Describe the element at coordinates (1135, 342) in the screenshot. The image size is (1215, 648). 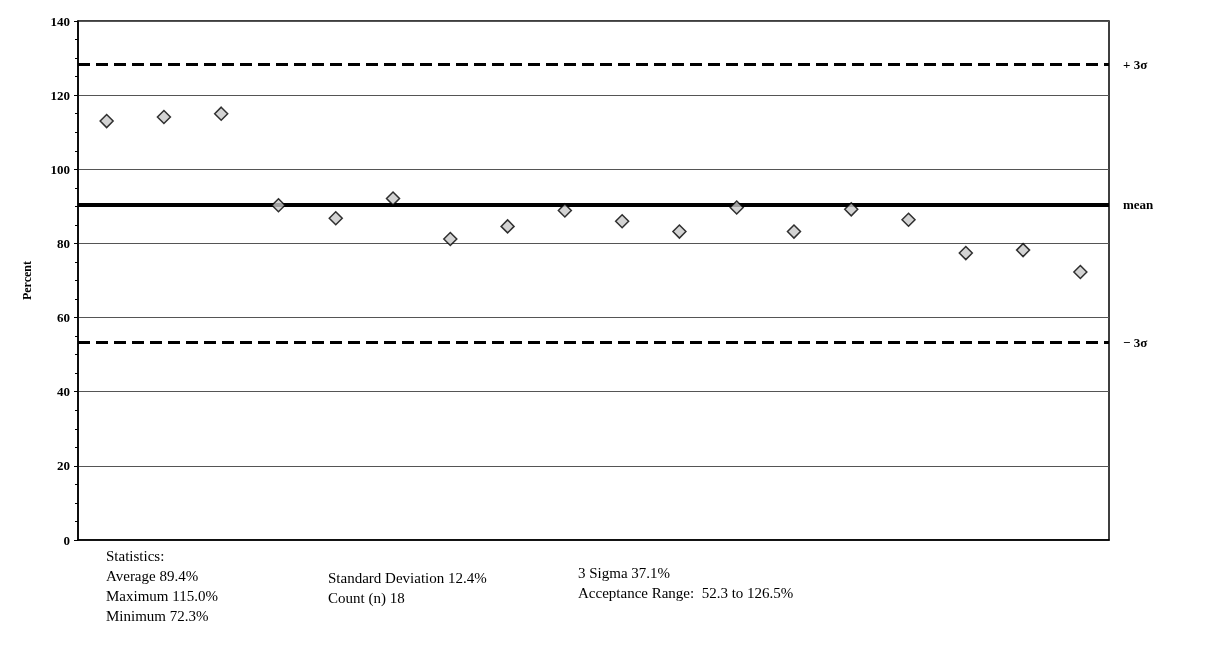
I see `ref-line-label: − 3σ` at that location.